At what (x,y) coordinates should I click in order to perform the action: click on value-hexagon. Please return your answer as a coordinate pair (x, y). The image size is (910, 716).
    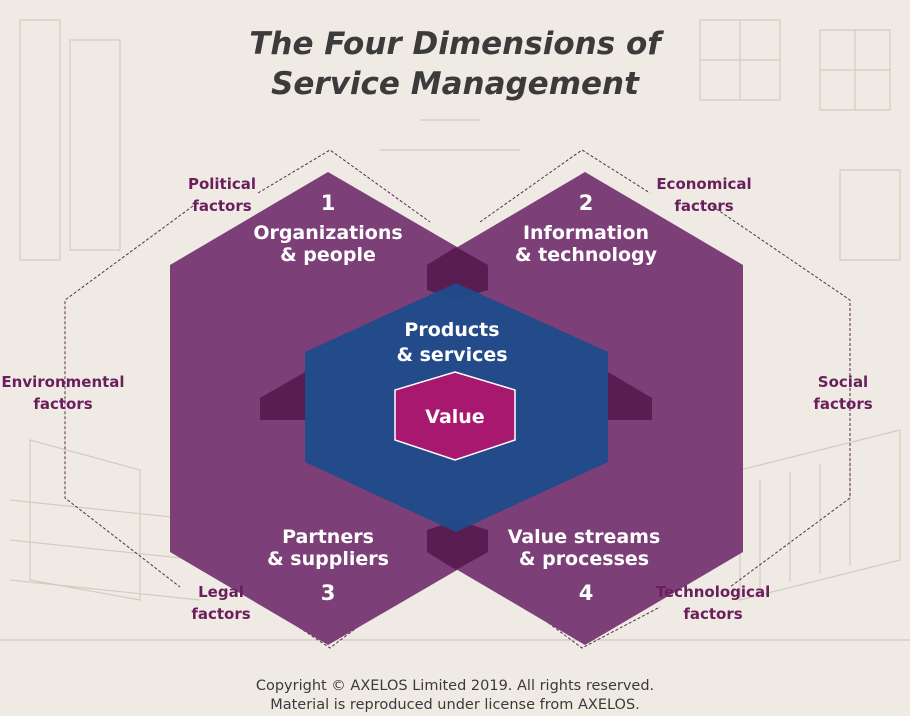
    Looking at the image, I should click on (455, 416).